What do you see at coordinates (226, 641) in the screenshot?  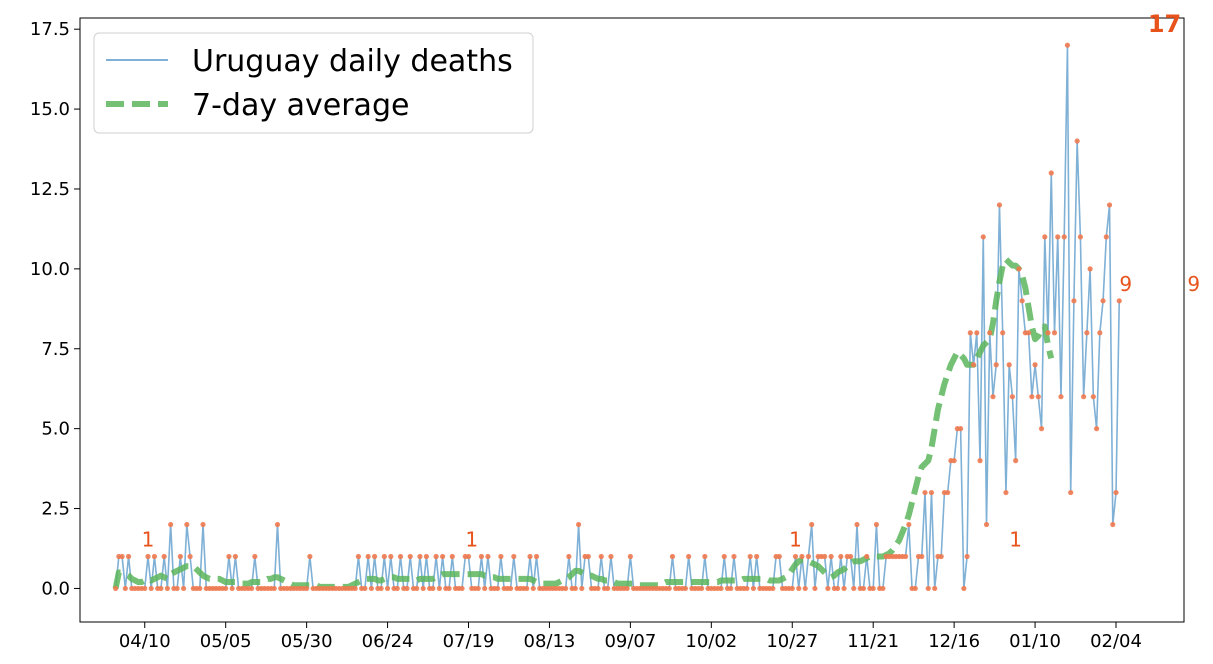 I see `x-tick-label: 05/05` at bounding box center [226, 641].